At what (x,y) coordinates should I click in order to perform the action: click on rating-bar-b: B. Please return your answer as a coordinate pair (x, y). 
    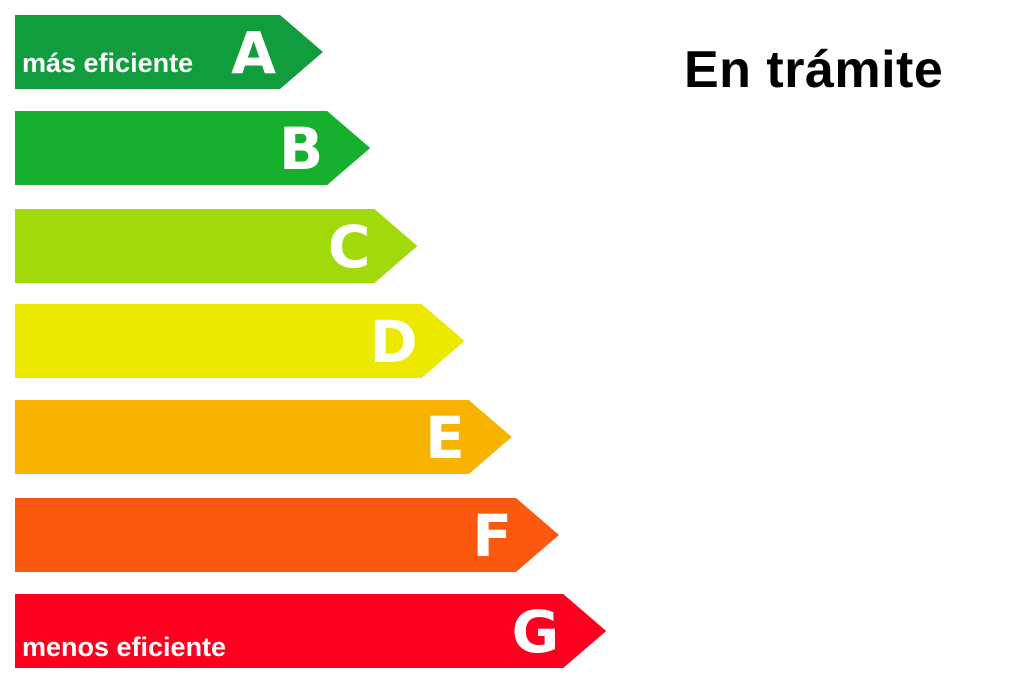
    Looking at the image, I should click on (193, 148).